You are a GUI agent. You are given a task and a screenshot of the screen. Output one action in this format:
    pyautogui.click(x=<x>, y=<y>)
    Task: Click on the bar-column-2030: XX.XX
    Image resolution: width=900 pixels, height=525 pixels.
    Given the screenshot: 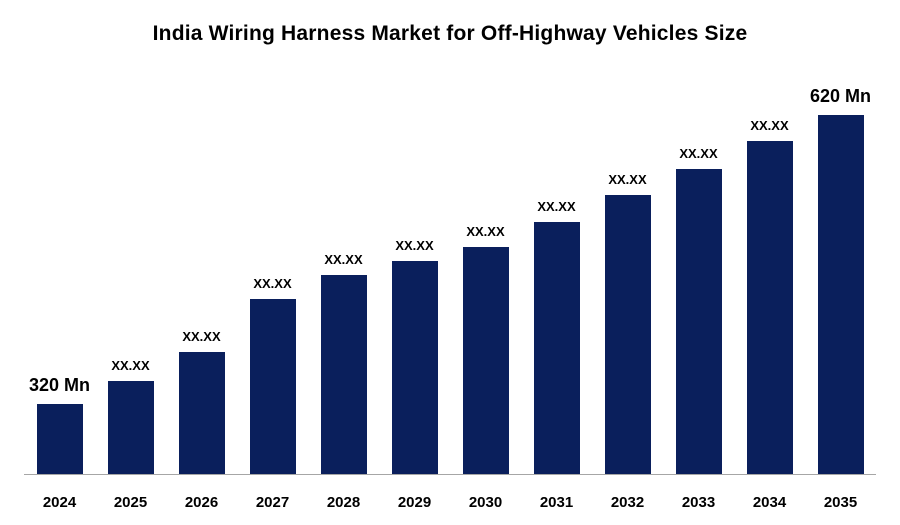 What is the action you would take?
    pyautogui.click(x=485, y=272)
    